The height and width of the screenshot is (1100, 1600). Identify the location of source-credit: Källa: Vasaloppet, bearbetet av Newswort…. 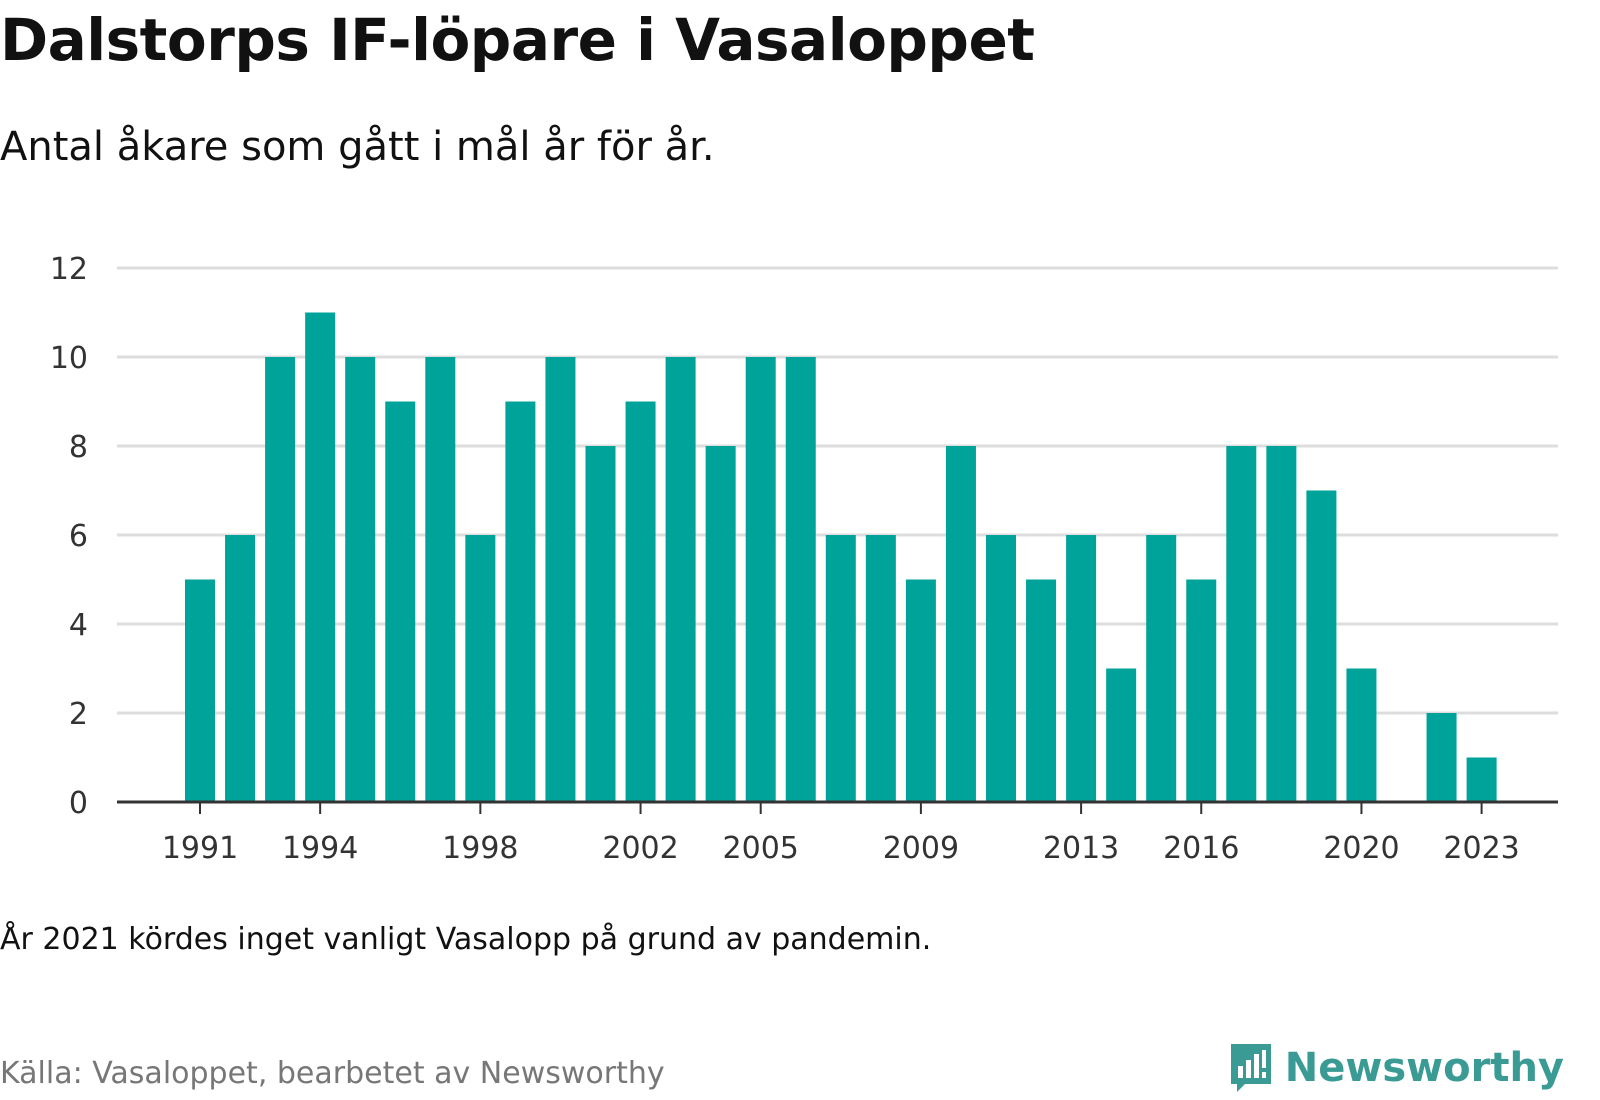
(332, 1073).